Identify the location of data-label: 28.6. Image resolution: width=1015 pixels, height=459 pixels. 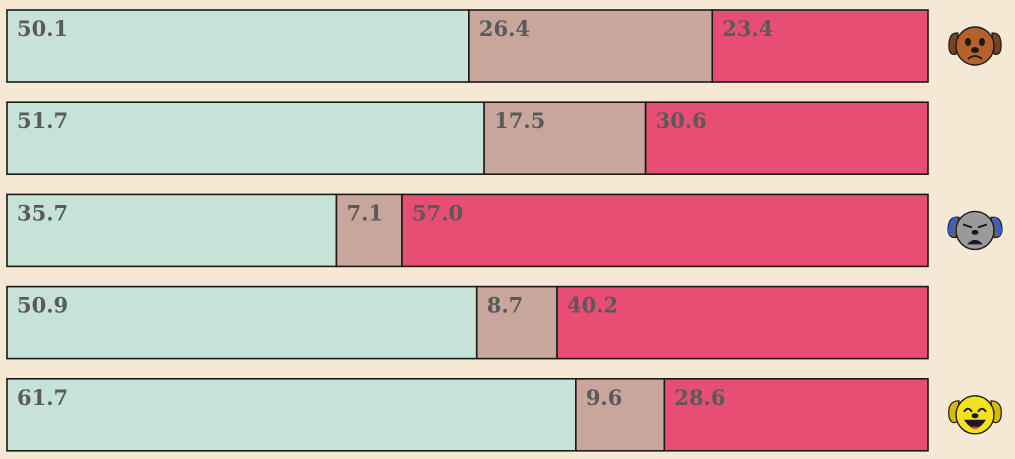
(699, 397).